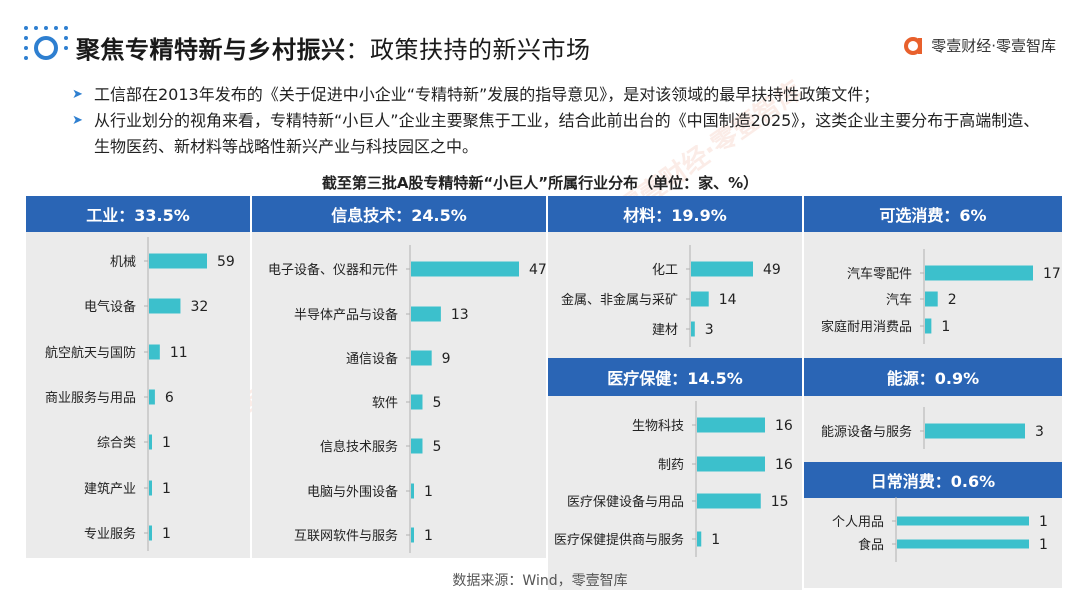 This screenshot has width=1080, height=608. Describe the element at coordinates (858, 522) in the screenshot. I see `category-label: 个人用品` at that location.